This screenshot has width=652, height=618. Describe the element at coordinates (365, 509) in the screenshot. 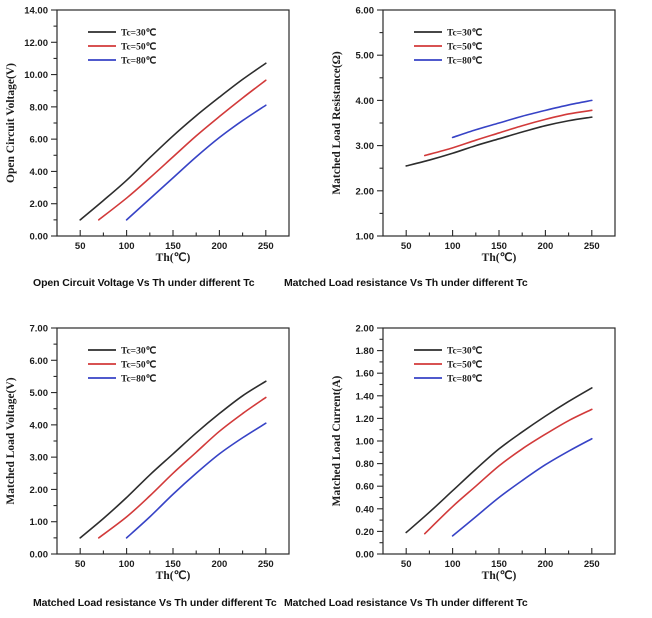

I see `svg-text: 0.40` at that location.